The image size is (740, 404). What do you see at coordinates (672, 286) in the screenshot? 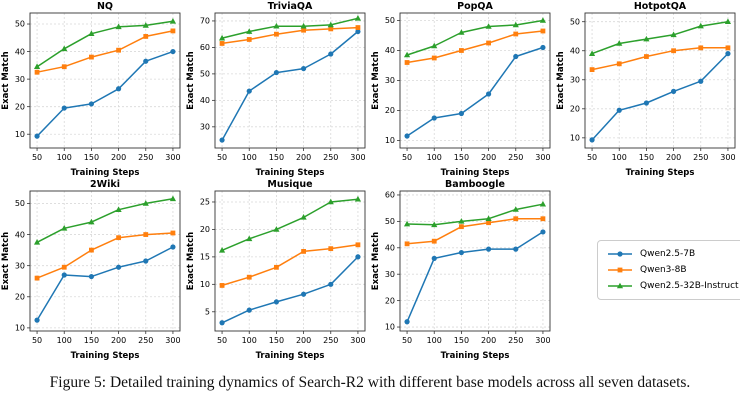
I see `legend-item: Qwen2.5-32B-Instruct` at bounding box center [672, 286].